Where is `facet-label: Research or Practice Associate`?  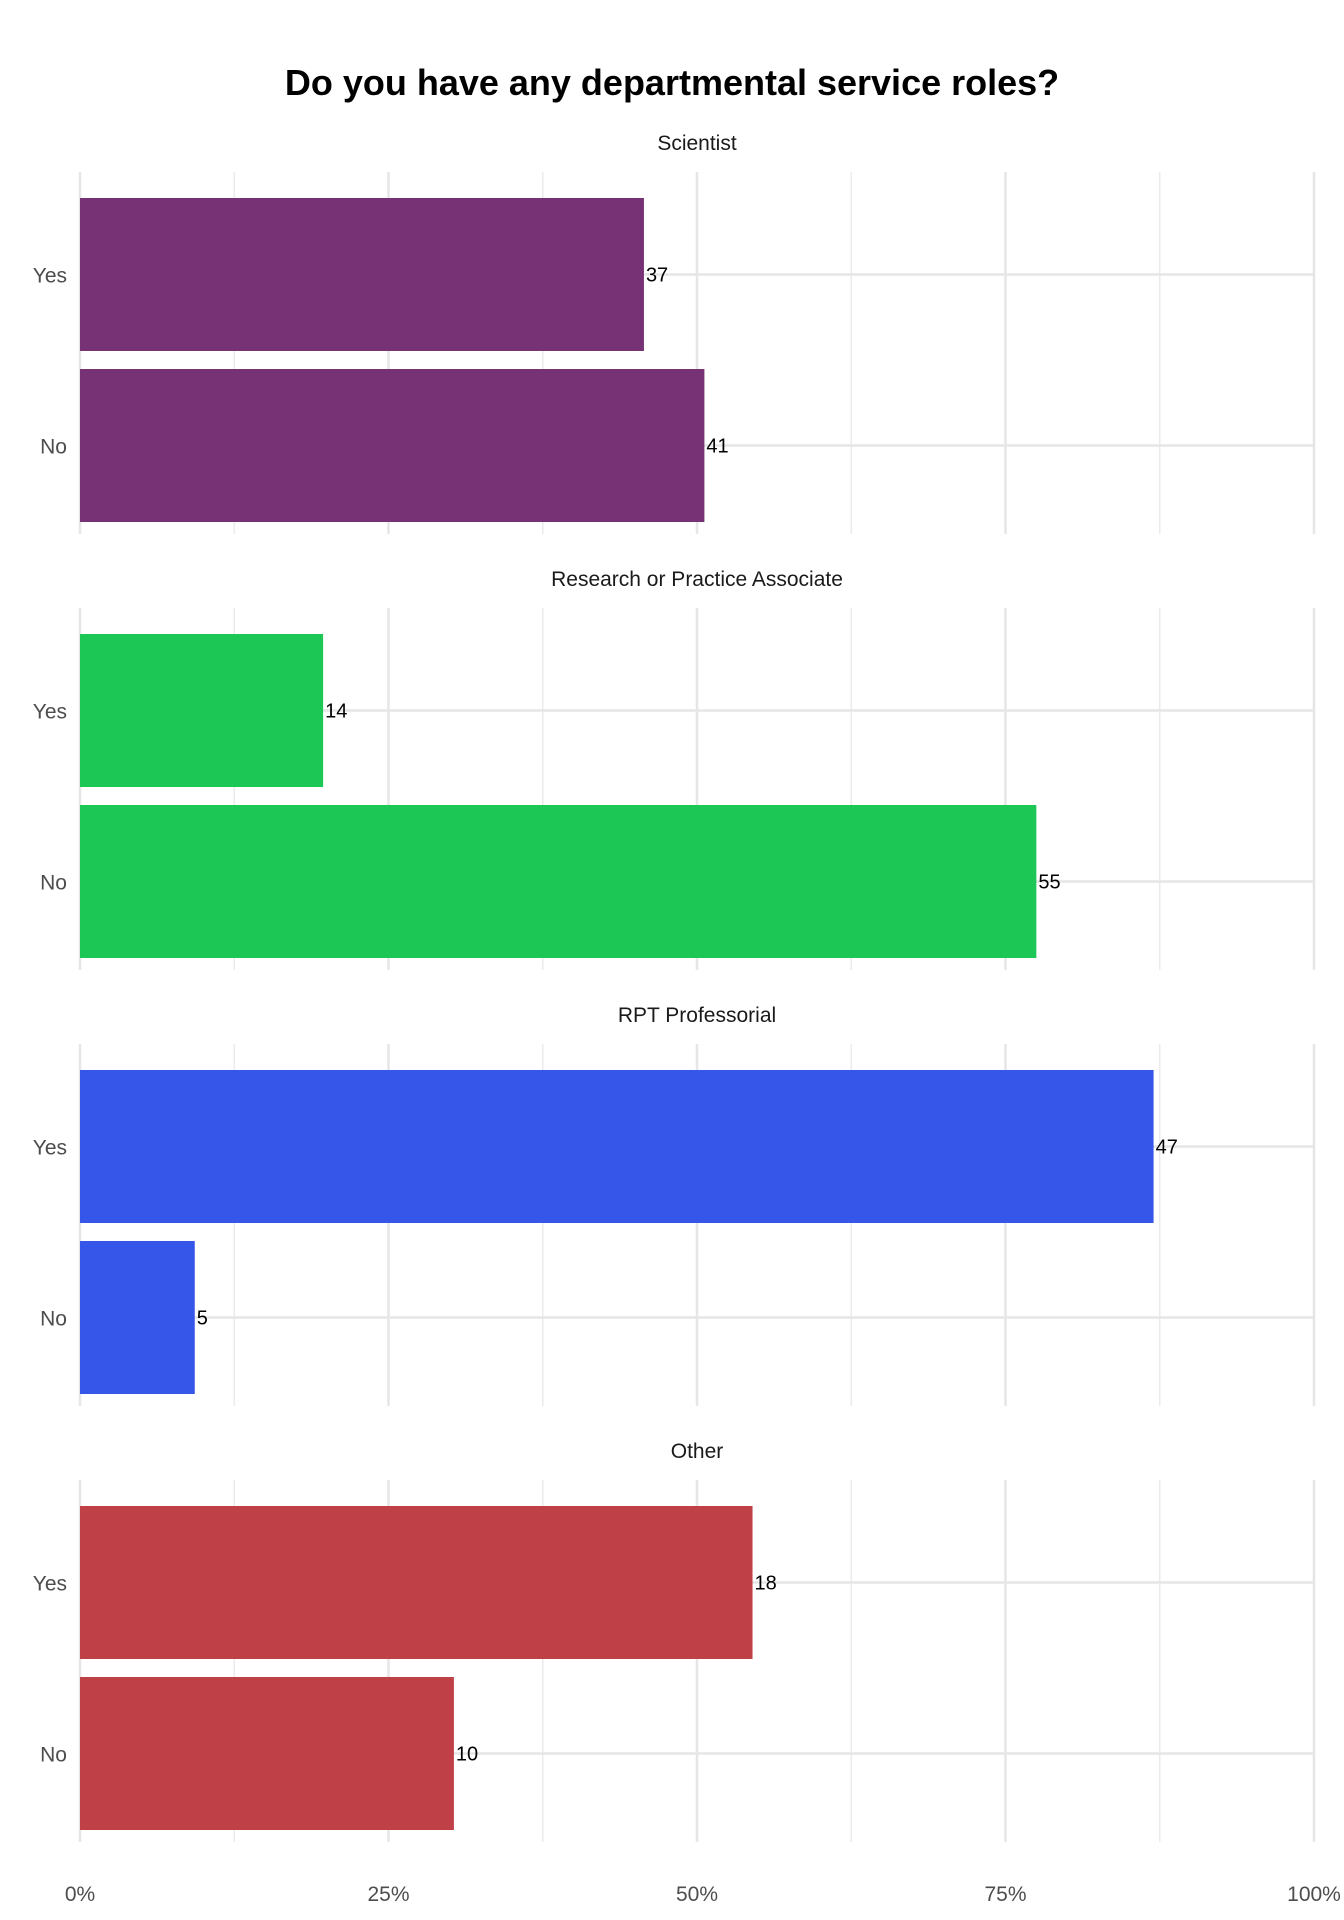
facet-label: Research or Practice Associate is located at coordinates (697, 579).